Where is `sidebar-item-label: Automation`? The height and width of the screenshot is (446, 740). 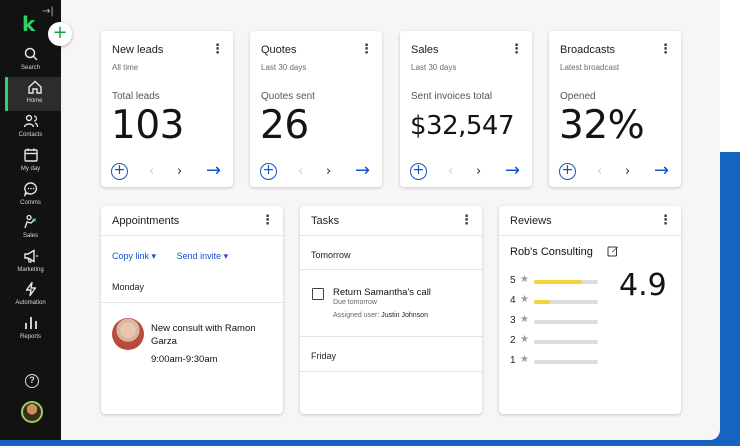 sidebar-item-label: Automation is located at coordinates (30, 303).